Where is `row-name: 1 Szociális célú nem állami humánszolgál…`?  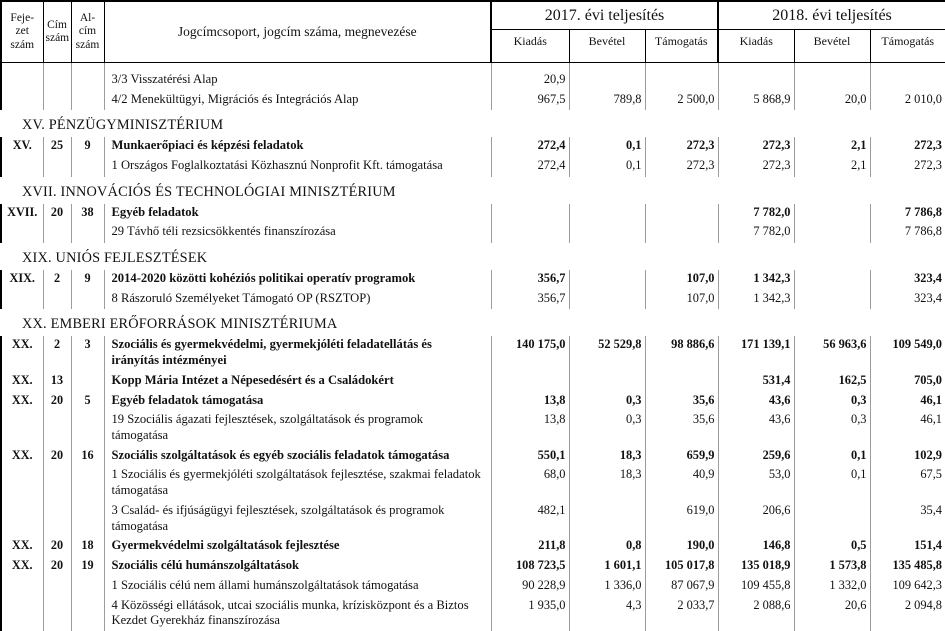
row-name: 1 Szociális célú nem állami humánszolgál… is located at coordinates (298, 586).